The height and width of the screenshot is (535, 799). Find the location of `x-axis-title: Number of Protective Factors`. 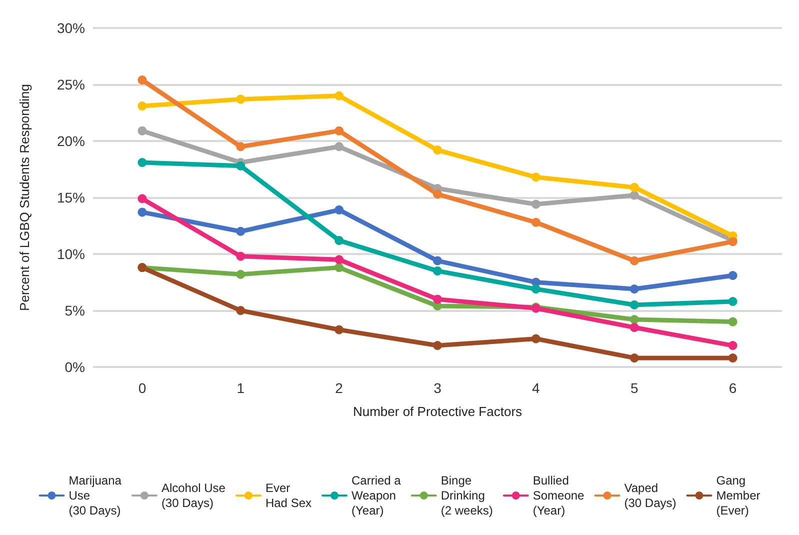

x-axis-title: Number of Protective Factors is located at coordinates (437, 411).